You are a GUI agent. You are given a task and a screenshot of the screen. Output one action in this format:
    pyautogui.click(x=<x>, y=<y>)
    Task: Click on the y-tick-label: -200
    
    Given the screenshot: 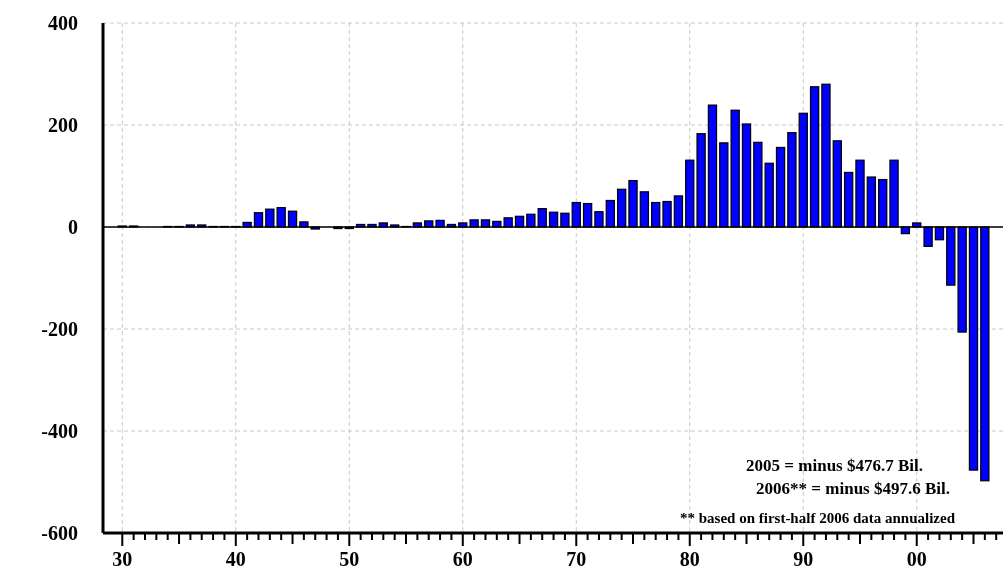 What is the action you would take?
    pyautogui.click(x=59, y=329)
    